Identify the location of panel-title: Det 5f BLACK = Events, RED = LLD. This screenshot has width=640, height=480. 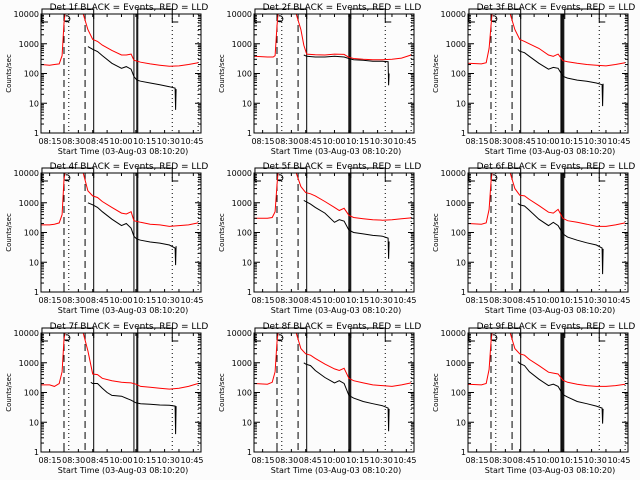
(342, 167).